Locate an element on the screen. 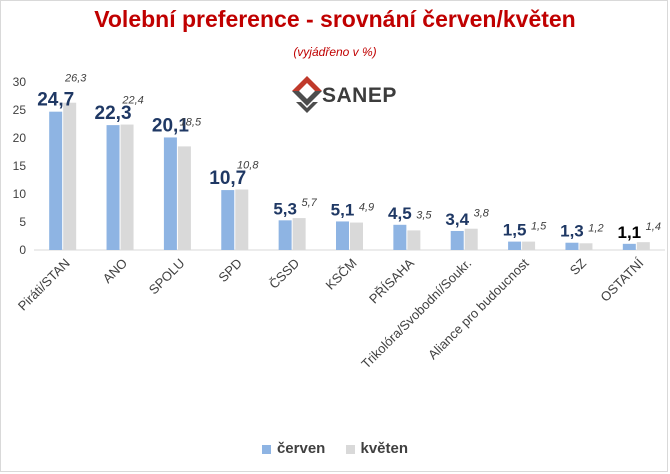 This screenshot has height=474, width=670. data-label-kveten: 22,4 is located at coordinates (132, 101).